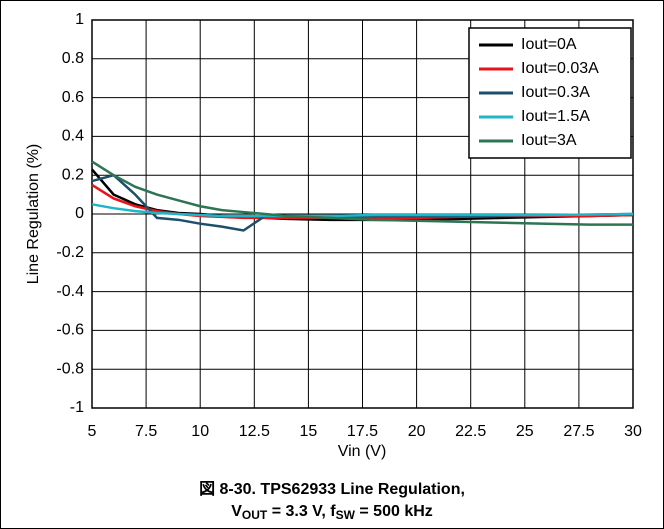 This screenshot has width=664, height=529. I want to click on caption-subscript: SW, so click(346, 515).